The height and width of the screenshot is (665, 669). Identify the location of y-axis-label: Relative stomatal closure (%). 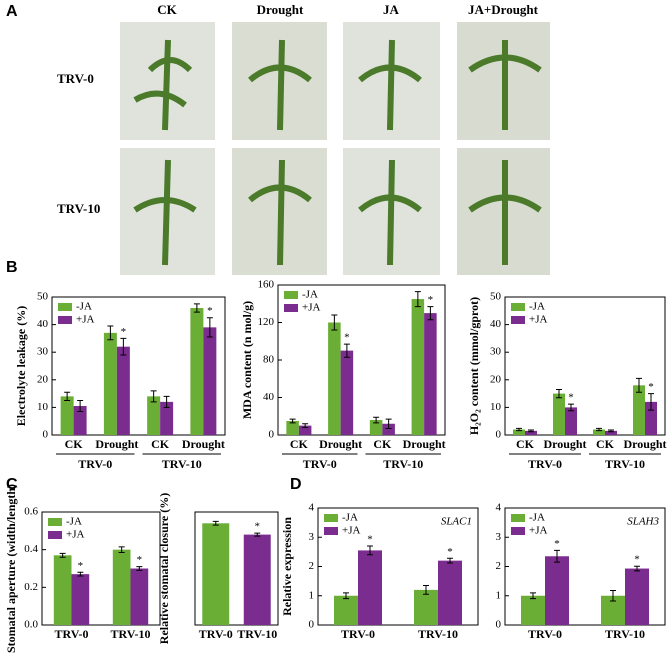
(164, 568).